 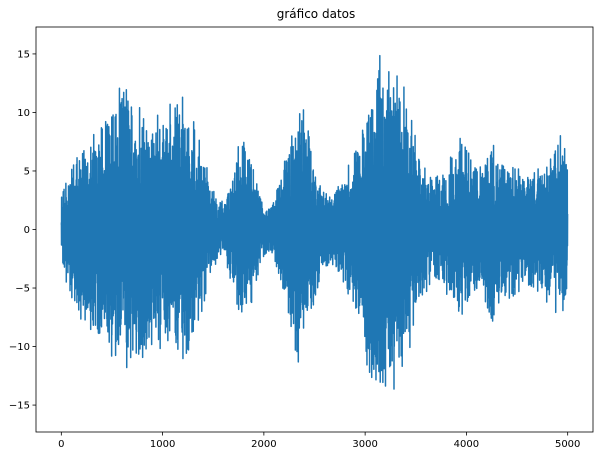 I want to click on y-tick-label: −10, so click(x=19, y=347).